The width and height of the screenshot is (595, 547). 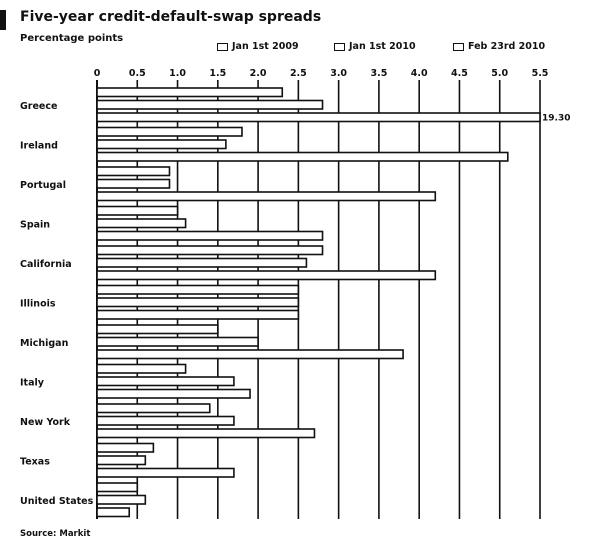 What do you see at coordinates (38, 304) in the screenshot?
I see `category-label: Illinois` at bounding box center [38, 304].